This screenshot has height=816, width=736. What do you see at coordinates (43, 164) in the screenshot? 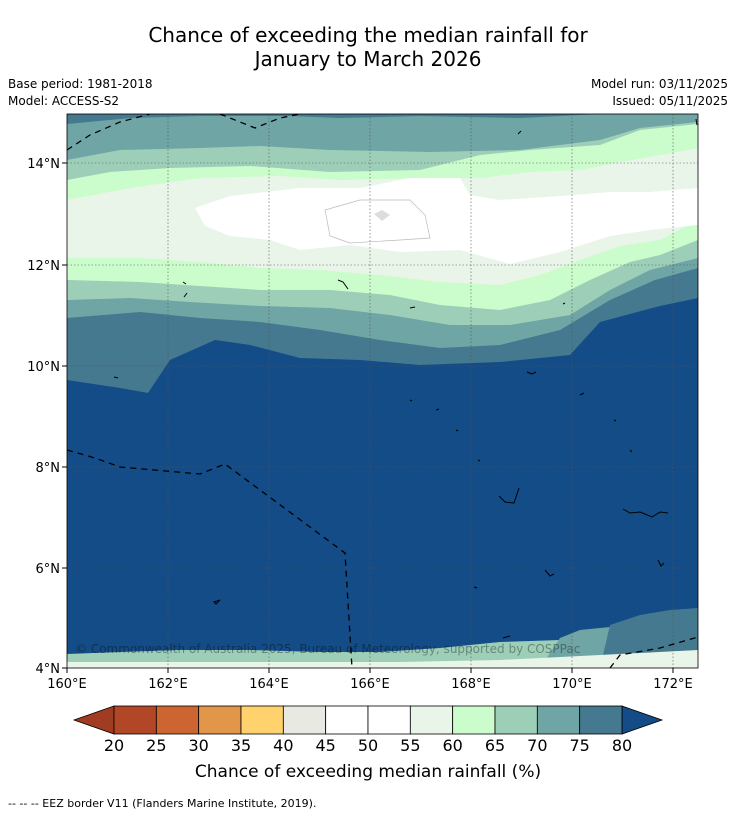
I see `y-tick-label: 14°N` at bounding box center [43, 164].